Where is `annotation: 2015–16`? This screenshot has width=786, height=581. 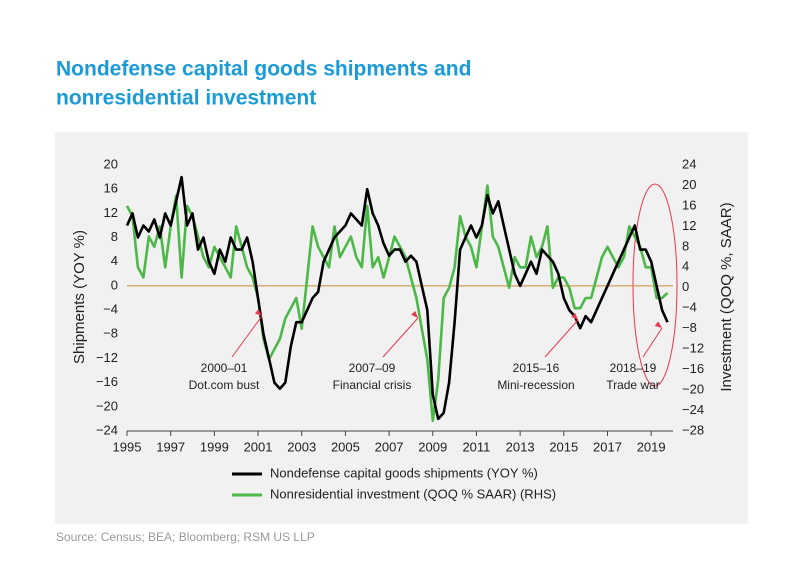 annotation: 2015–16 is located at coordinates (536, 368).